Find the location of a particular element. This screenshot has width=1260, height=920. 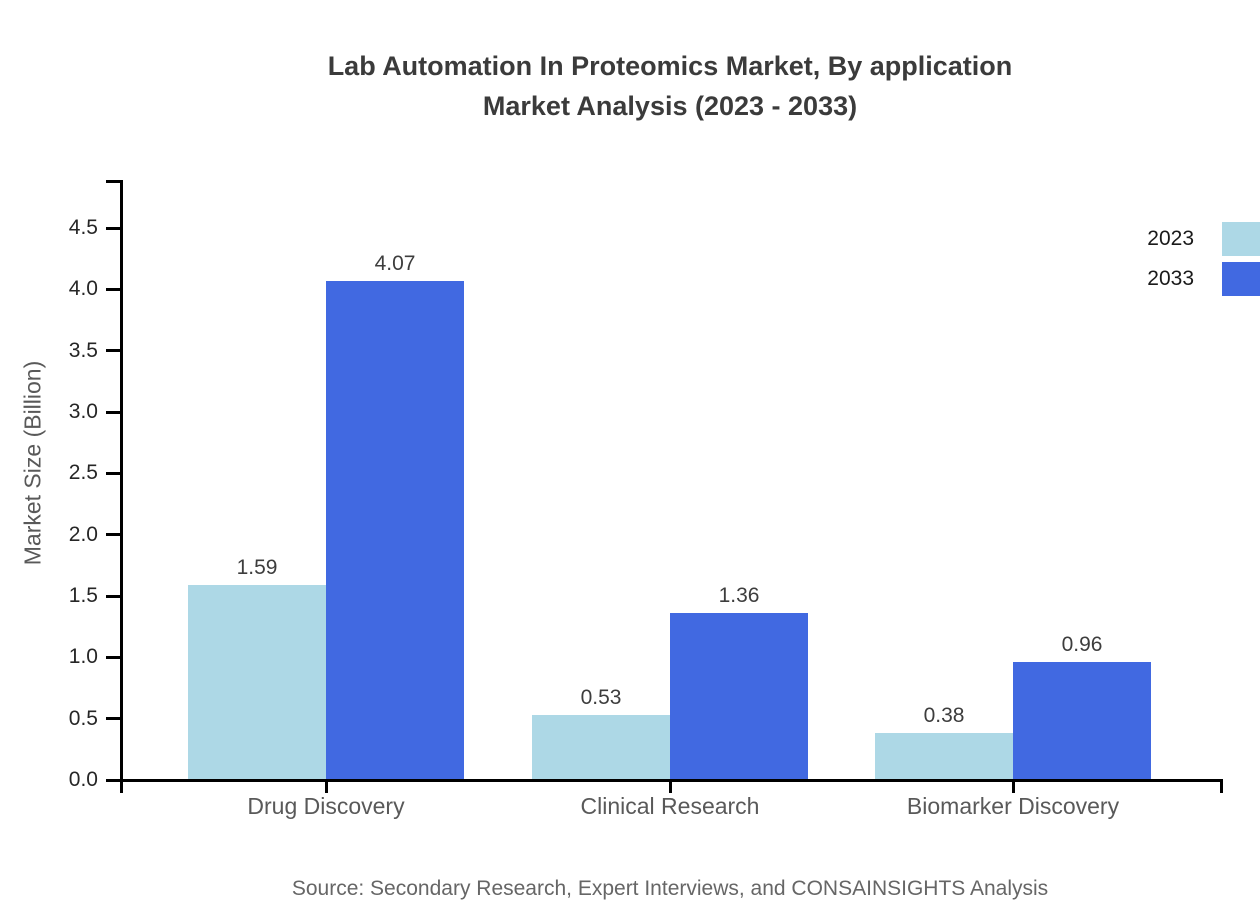

bar-2023-biomarker-discovery is located at coordinates (944, 756).